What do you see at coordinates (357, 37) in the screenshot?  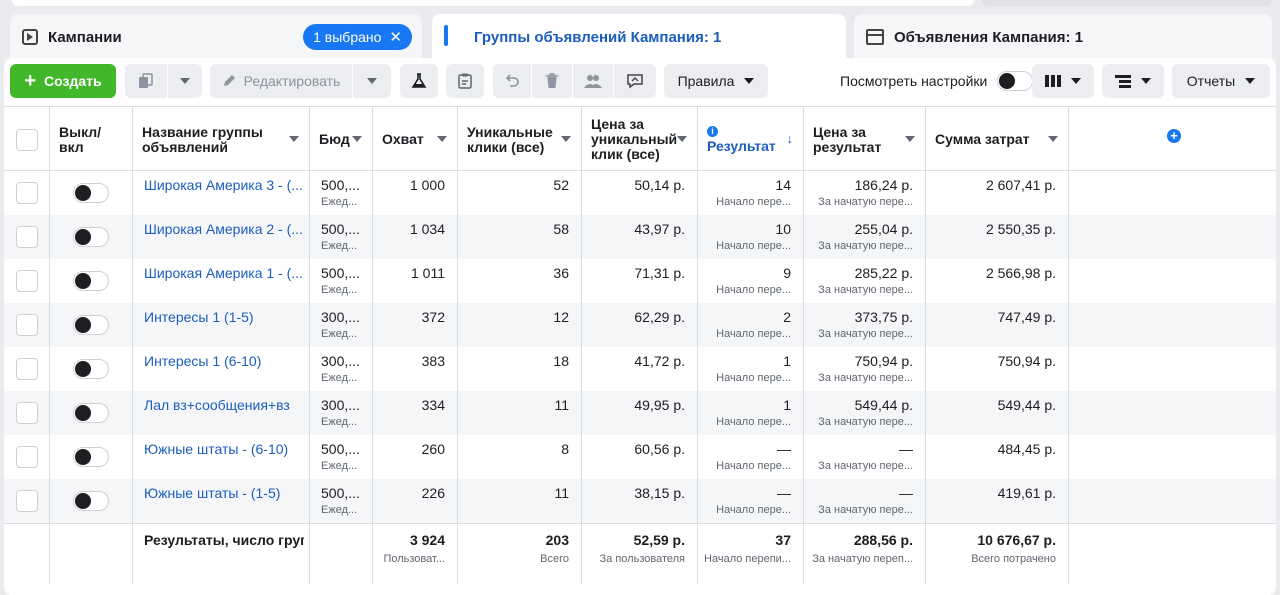 I see `selected-pill: 1 выбрано ✕` at bounding box center [357, 37].